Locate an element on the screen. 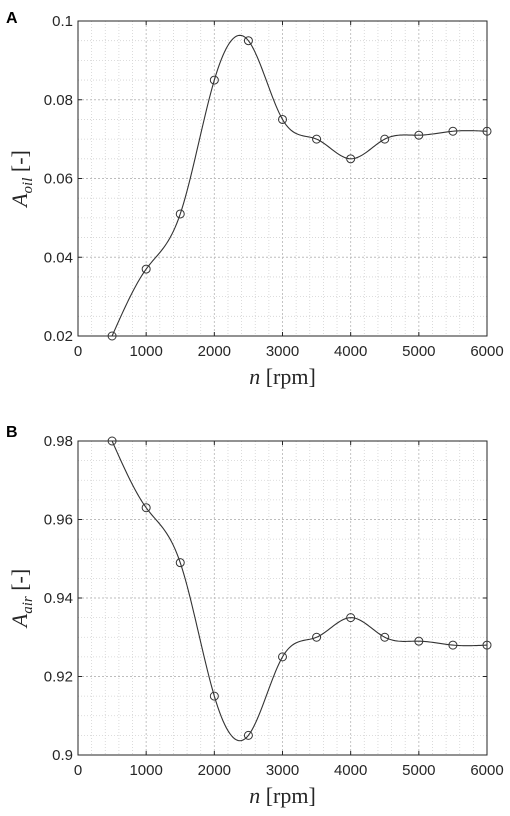 This screenshot has height=816, width=510. panel-label-a: A is located at coordinates (12, 18).